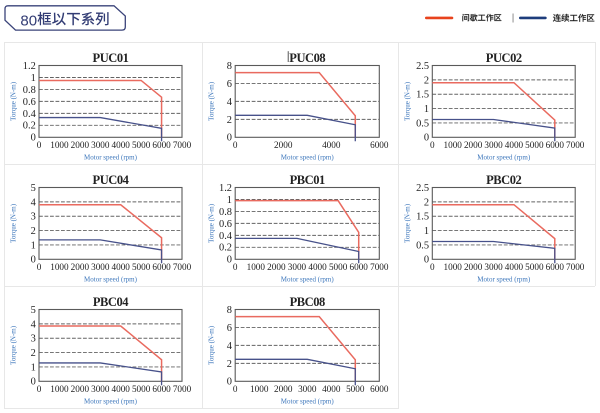  What do you see at coordinates (503, 180) in the screenshot?
I see `svg-text: PBC02` at bounding box center [503, 180].